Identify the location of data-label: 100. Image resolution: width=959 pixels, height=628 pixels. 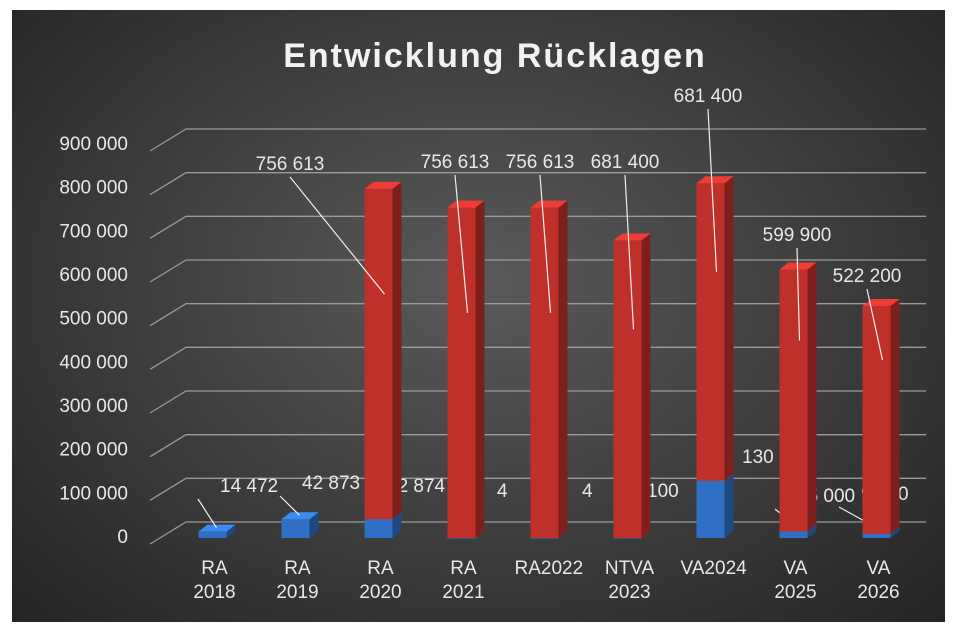
(663, 491).